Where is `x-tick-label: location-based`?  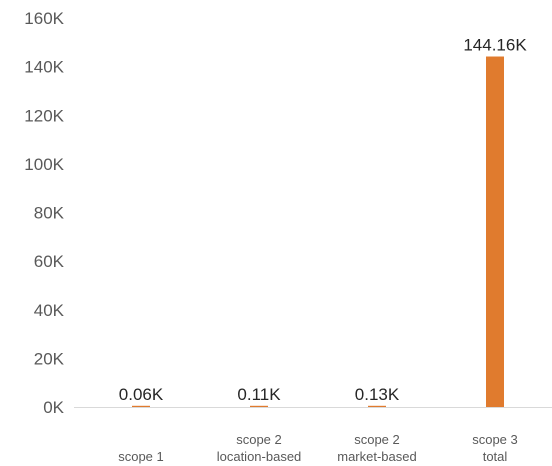 x-tick-label: location-based is located at coordinates (259, 456).